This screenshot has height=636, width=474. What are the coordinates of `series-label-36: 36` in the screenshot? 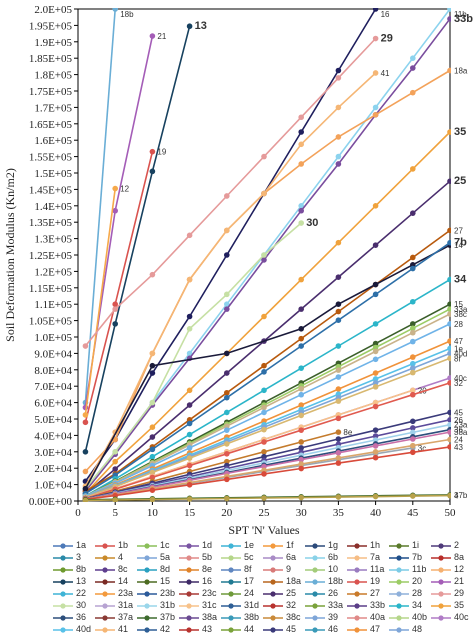 It's located at (458, 430).